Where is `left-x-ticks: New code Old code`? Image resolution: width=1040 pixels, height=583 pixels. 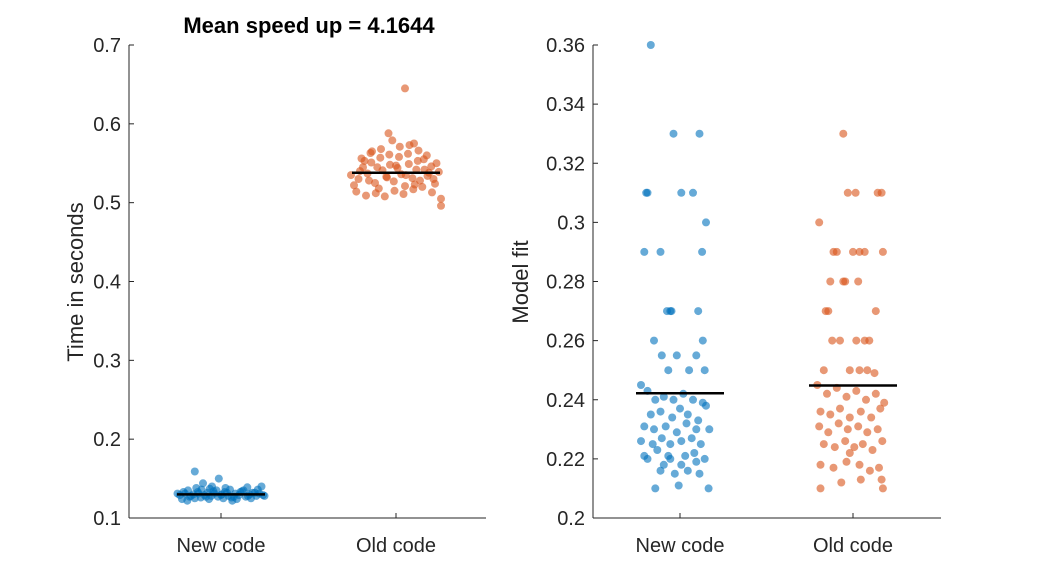
left-x-ticks: New code Old code is located at coordinates (306, 535).